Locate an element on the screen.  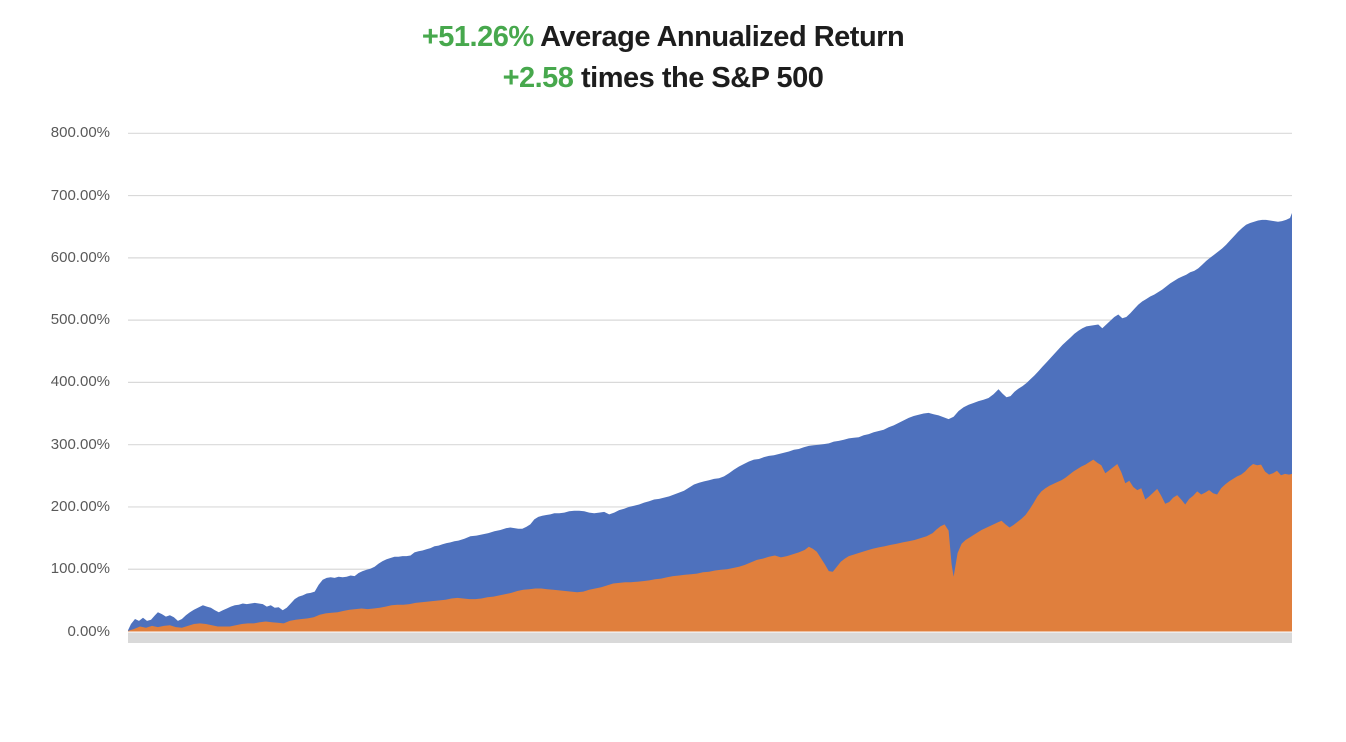
y-axis-tick-label: 0.00% is located at coordinates (88, 631).